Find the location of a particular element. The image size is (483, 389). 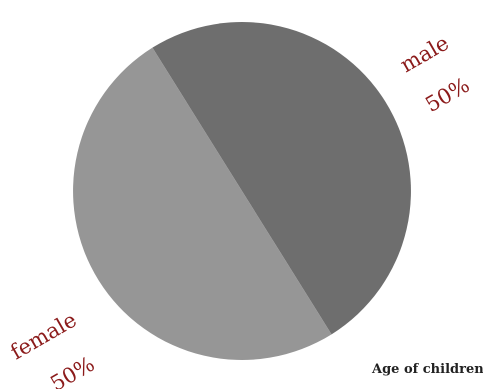

chart-title: Age of children is located at coordinates (427, 369).